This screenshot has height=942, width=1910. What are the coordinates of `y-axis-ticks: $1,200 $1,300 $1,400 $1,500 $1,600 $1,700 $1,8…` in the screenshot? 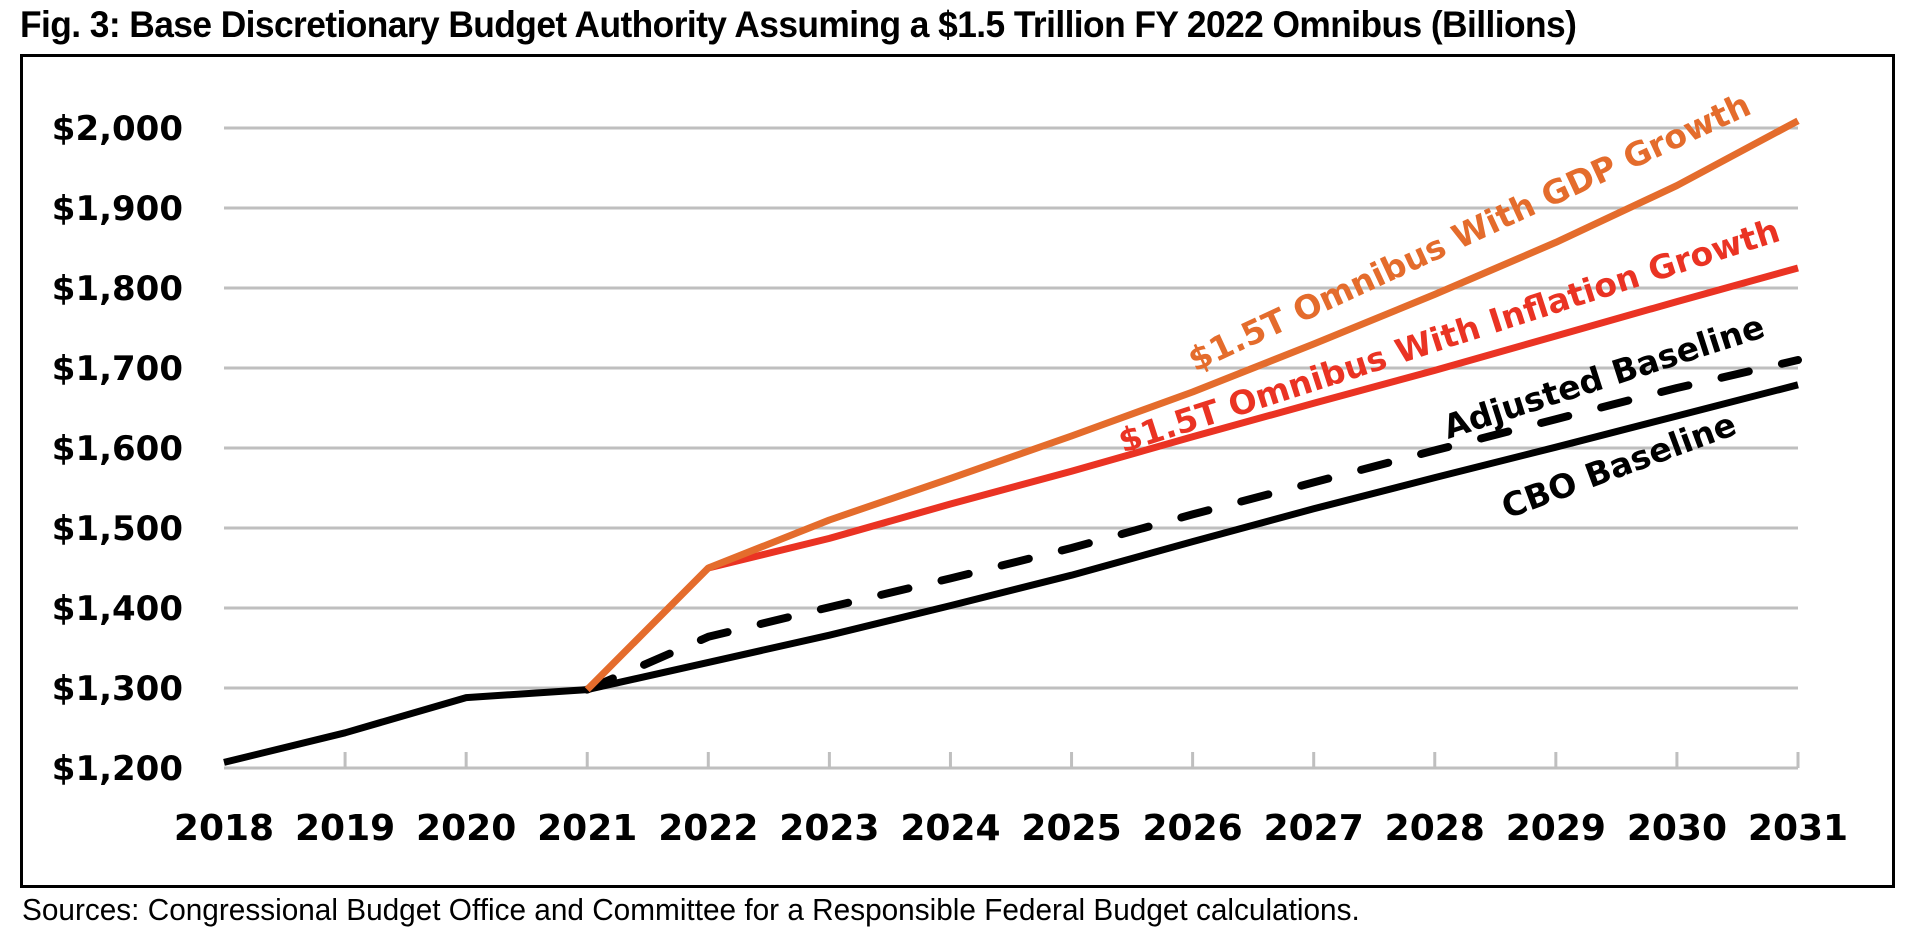 It's located at (117, 449).